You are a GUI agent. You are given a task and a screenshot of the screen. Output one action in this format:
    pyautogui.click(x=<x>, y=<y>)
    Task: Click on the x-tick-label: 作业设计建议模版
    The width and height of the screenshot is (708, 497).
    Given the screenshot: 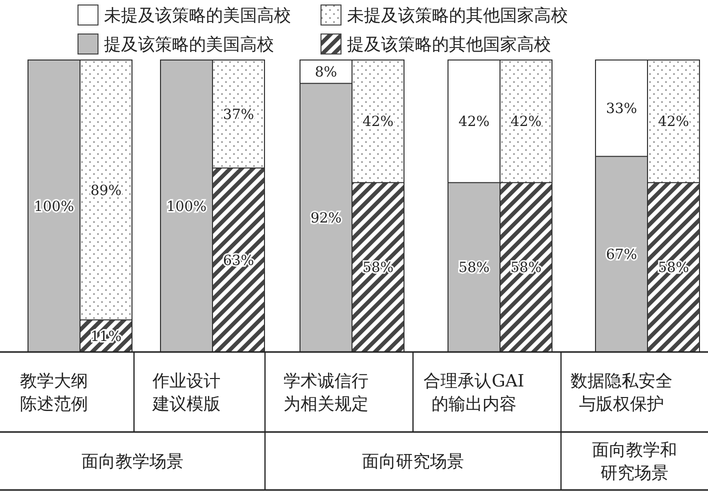 What is the action you would take?
    pyautogui.click(x=186, y=392)
    